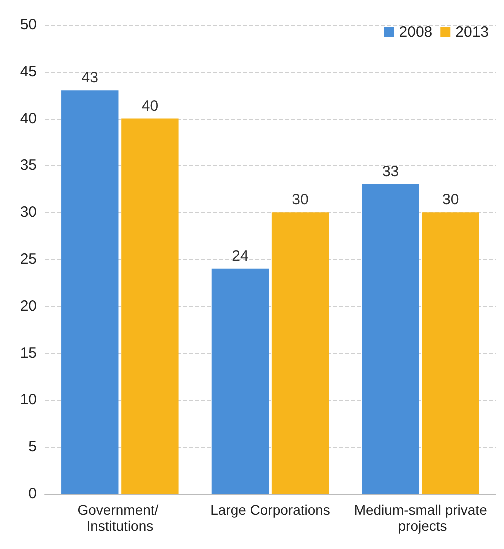  I want to click on y-tick-label: 0, so click(32, 494).